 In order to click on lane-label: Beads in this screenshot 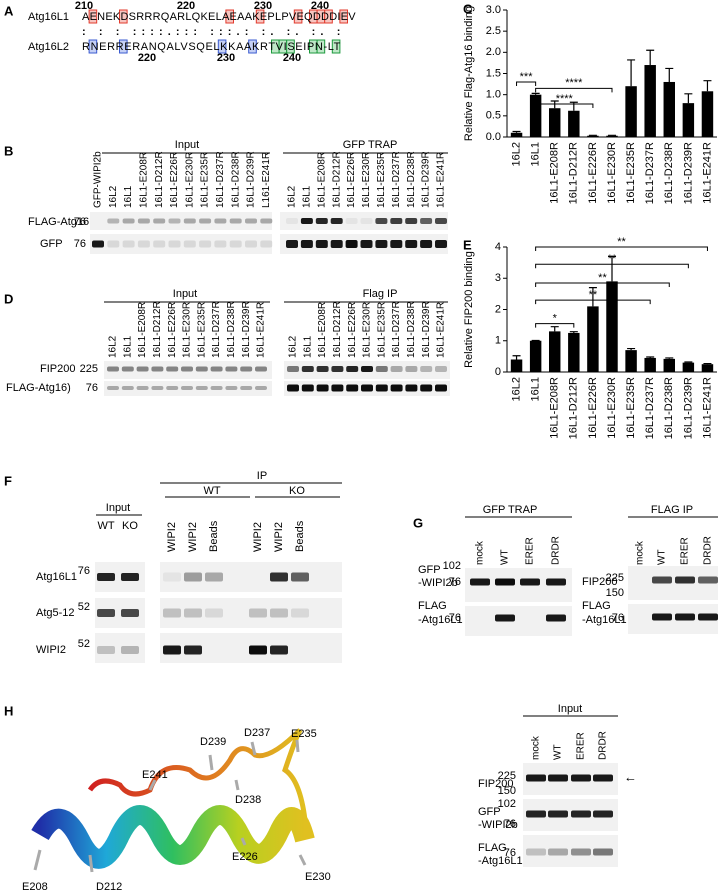, I will do `click(300, 536)`.